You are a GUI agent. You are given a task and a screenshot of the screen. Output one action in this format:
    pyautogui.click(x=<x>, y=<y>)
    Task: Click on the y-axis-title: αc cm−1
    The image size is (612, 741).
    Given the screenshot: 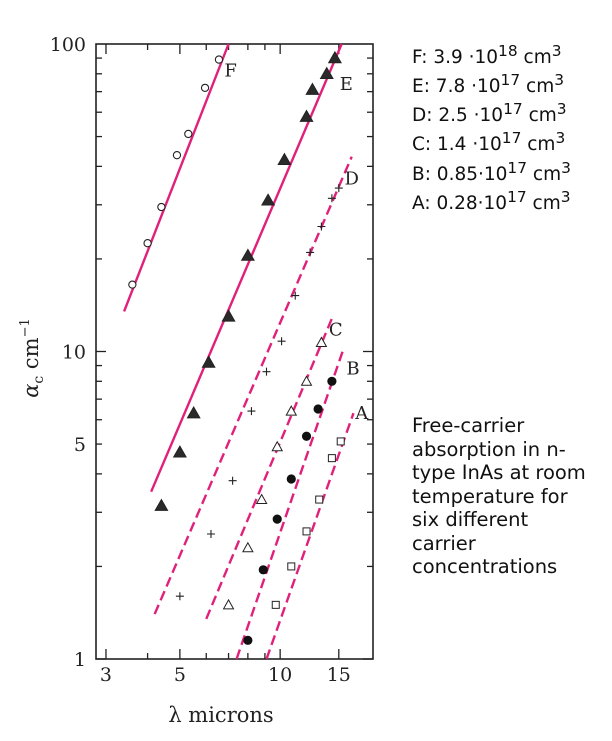 What is the action you would take?
    pyautogui.click(x=32, y=358)
    